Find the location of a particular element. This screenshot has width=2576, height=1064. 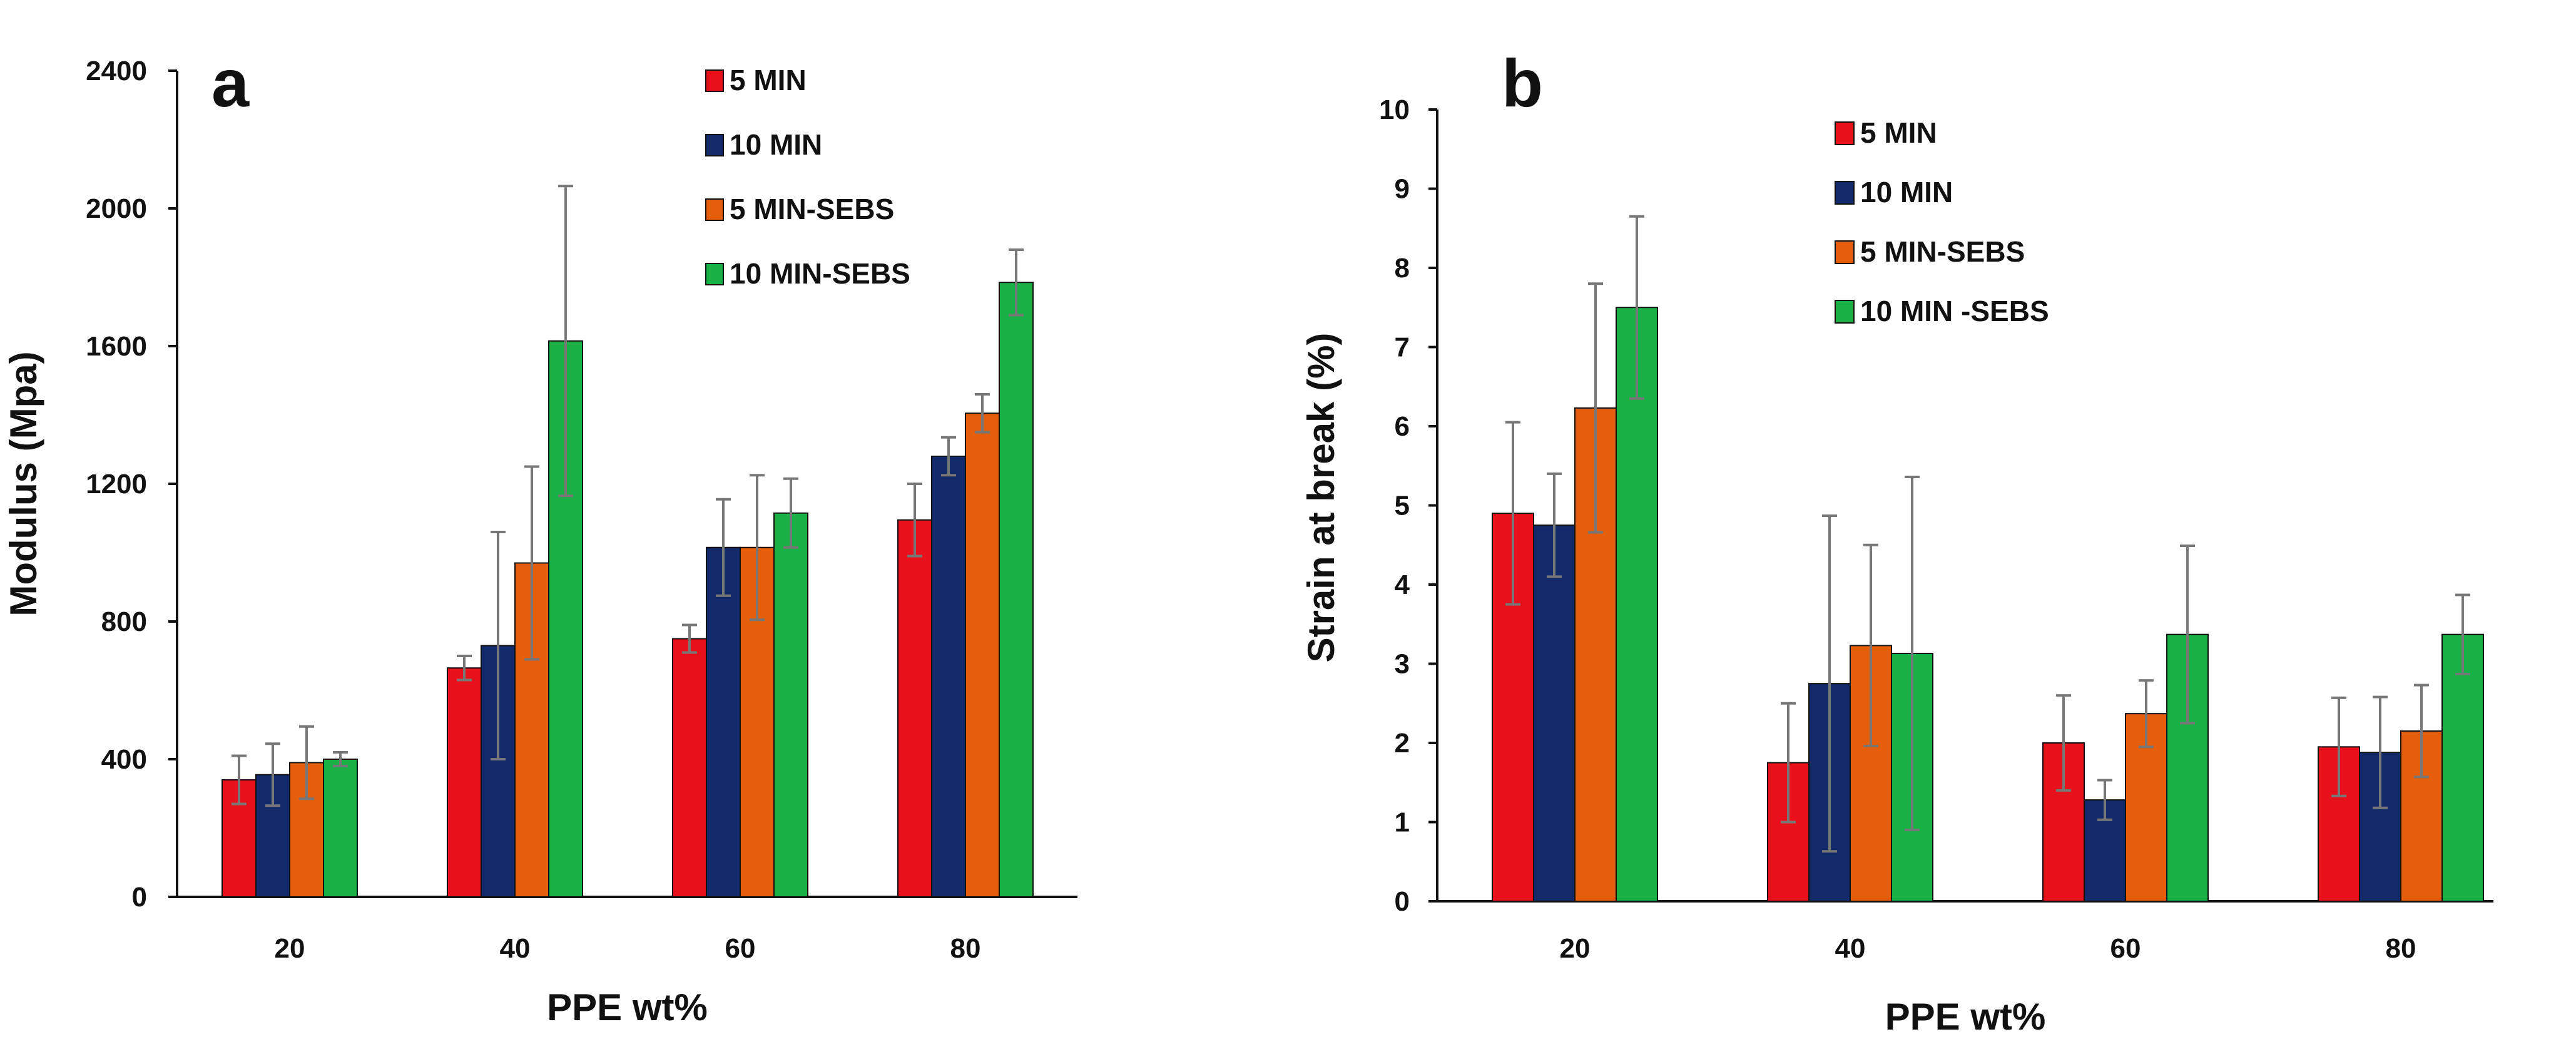

panel-a-legend-swatch-5-min is located at coordinates (714, 80).